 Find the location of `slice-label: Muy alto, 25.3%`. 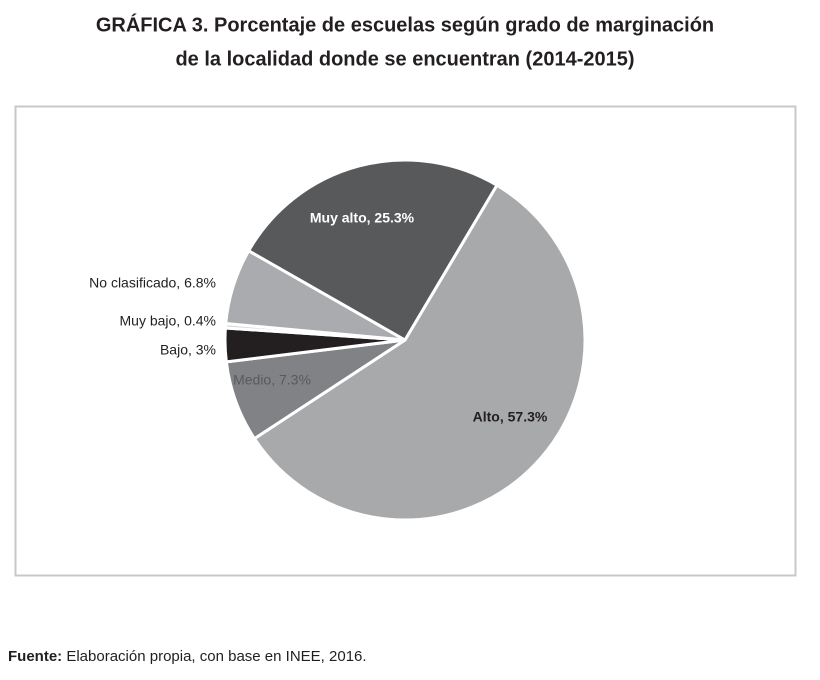

slice-label: Muy alto, 25.3% is located at coordinates (362, 218).